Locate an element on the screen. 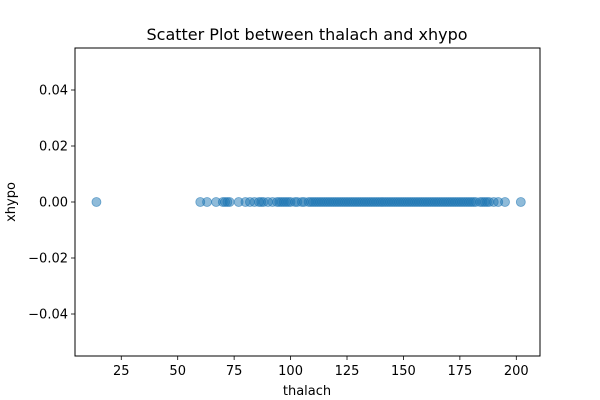 The width and height of the screenshot is (600, 400). x-tick-label: 125 is located at coordinates (347, 371).